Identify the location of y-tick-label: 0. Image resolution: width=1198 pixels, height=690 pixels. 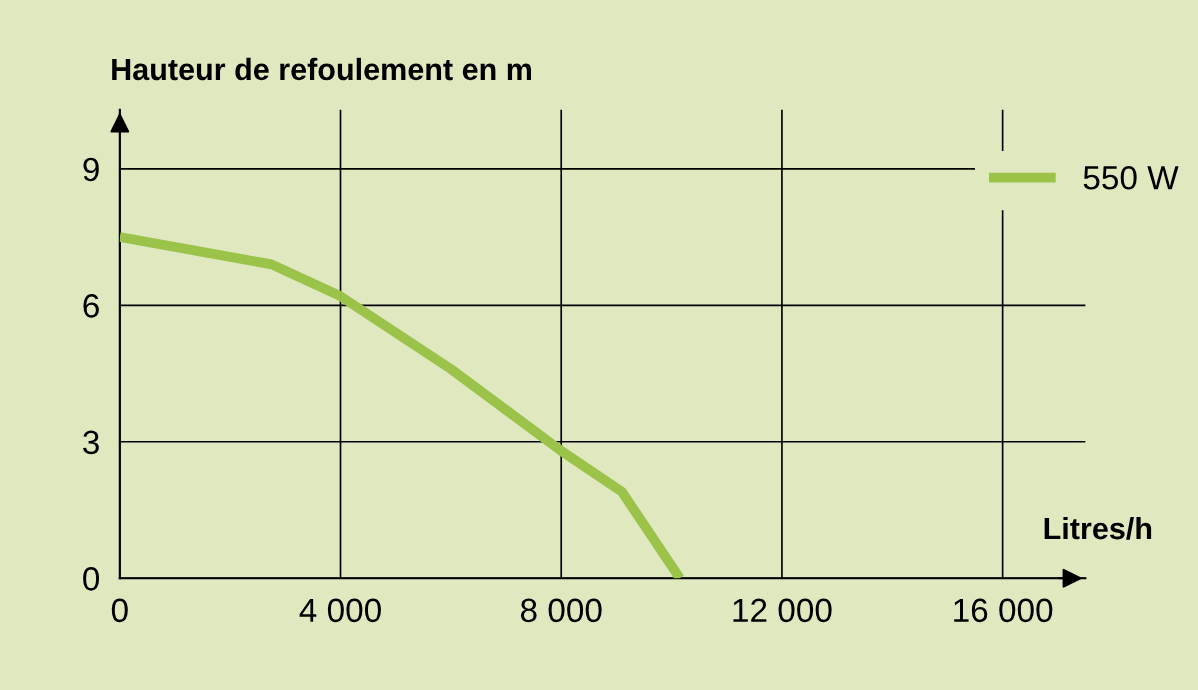
(91, 579).